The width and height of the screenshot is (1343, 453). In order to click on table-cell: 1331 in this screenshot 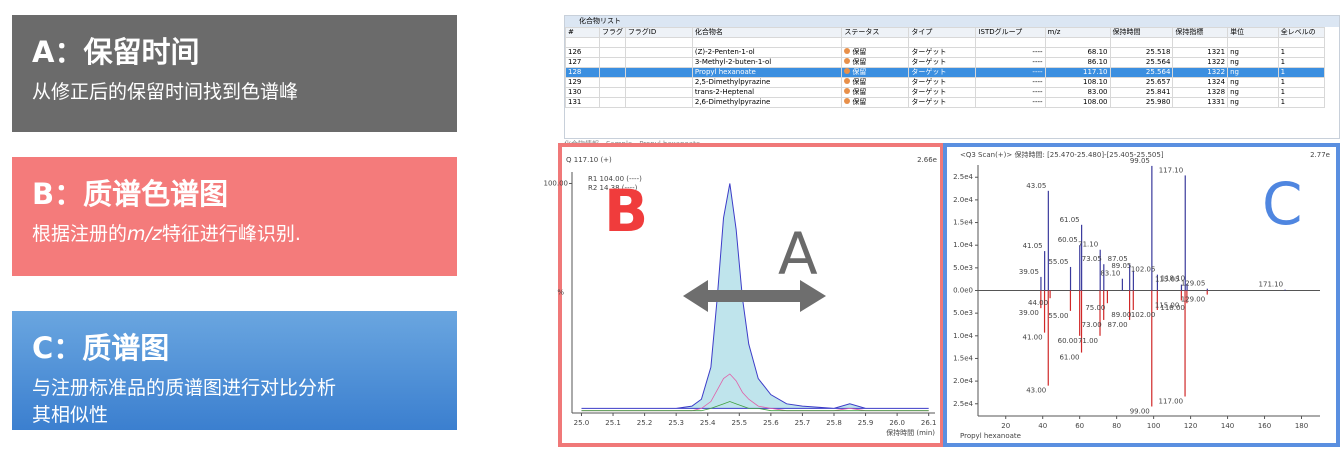, I will do `click(1200, 102)`.